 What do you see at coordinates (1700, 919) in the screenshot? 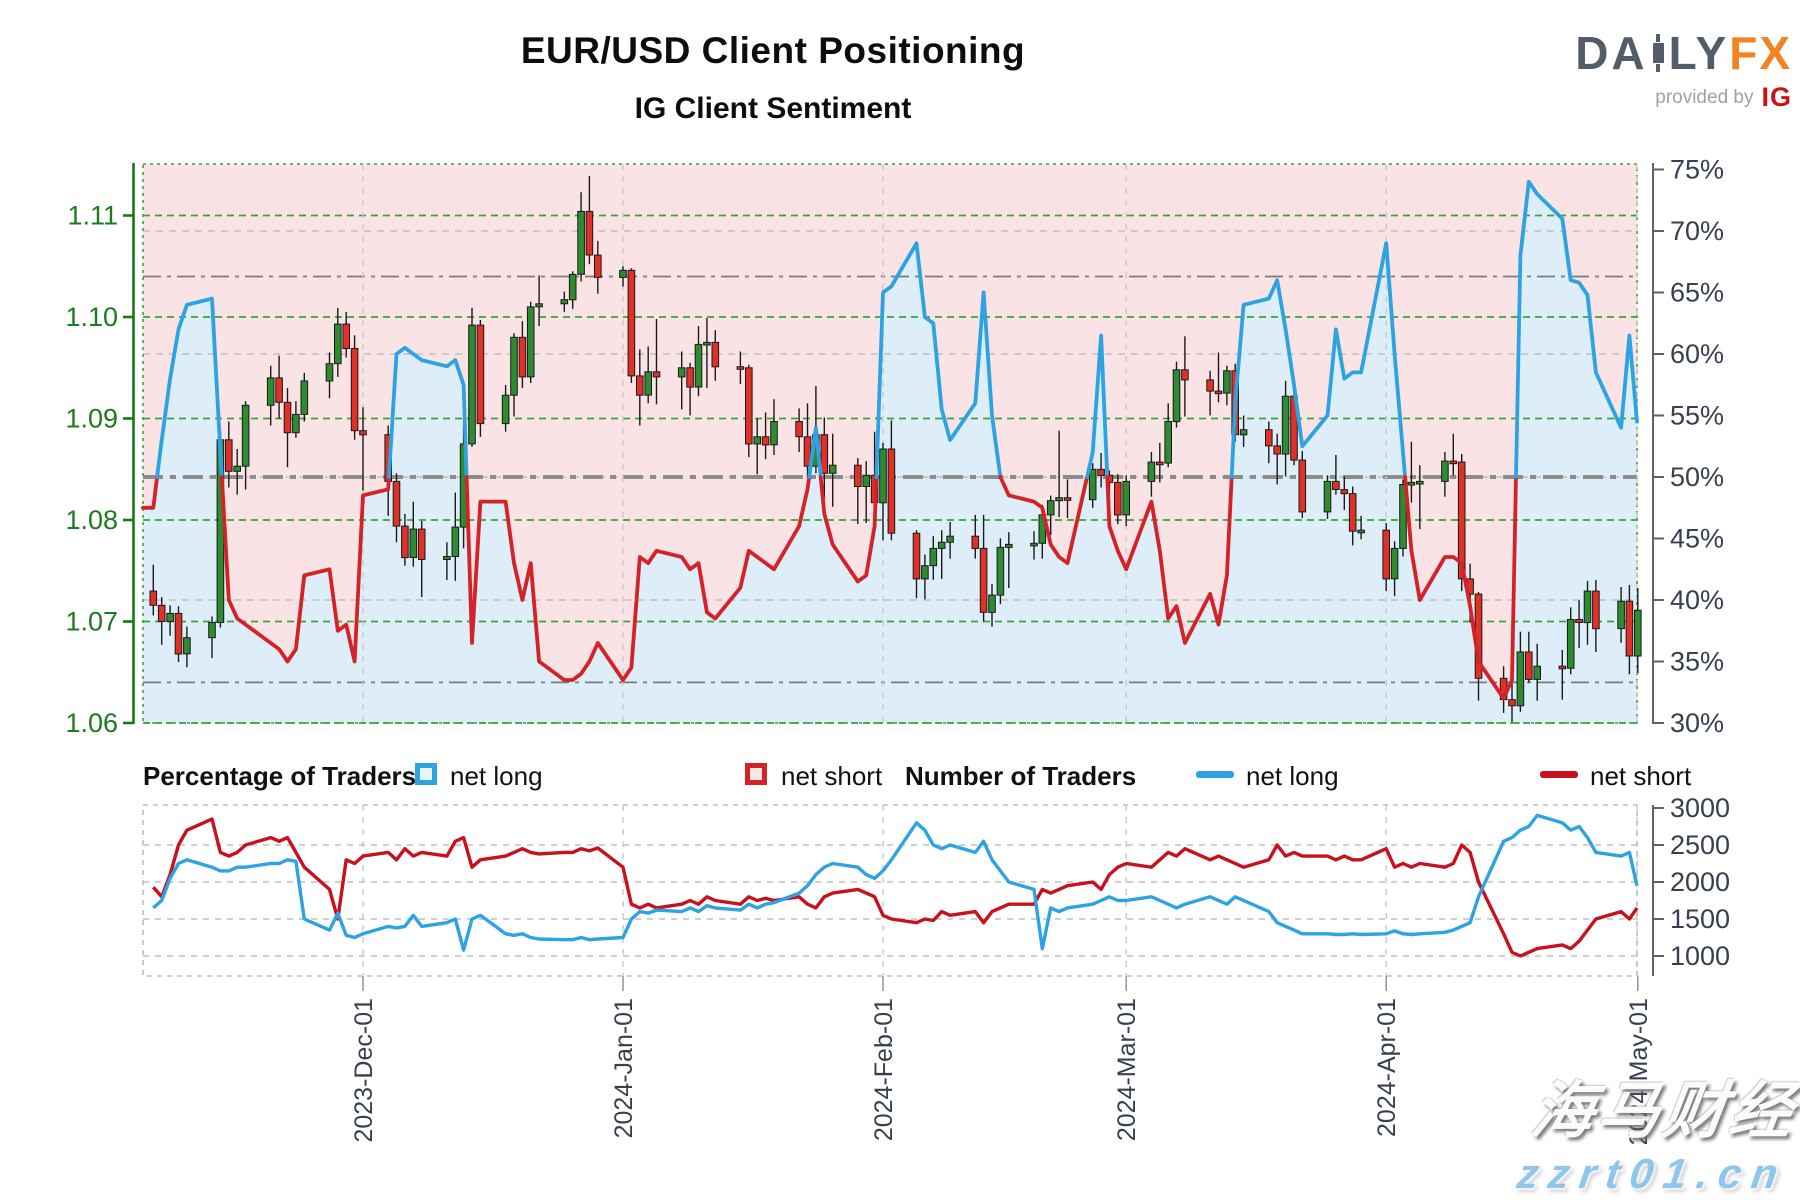
I see `axis-label: 1500` at bounding box center [1700, 919].